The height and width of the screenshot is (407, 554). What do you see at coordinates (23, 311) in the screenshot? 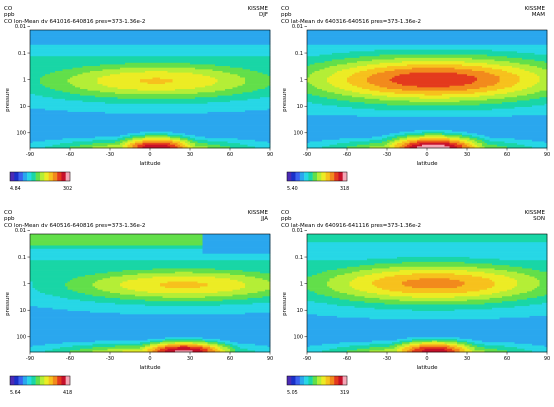
I see `y-tick-label: 10` at bounding box center [23, 311].